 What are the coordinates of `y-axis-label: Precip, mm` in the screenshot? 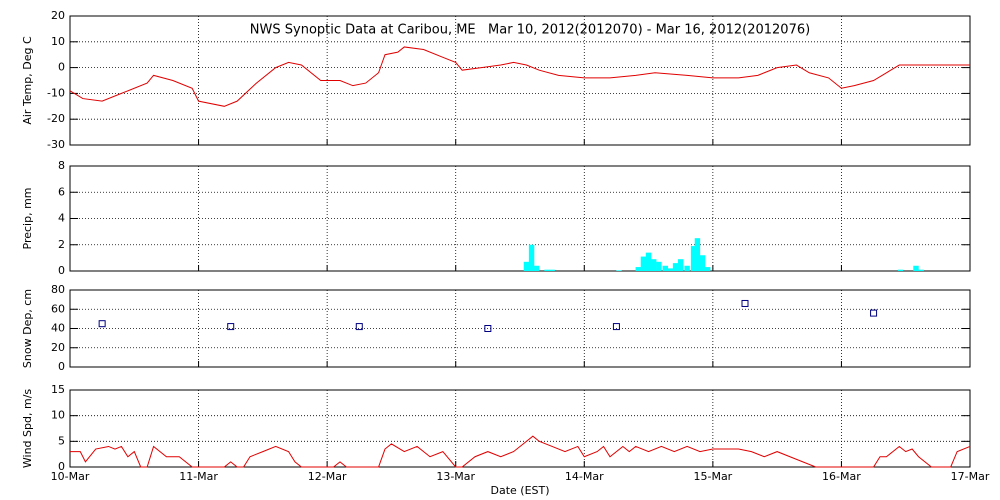 It's located at (27, 219).